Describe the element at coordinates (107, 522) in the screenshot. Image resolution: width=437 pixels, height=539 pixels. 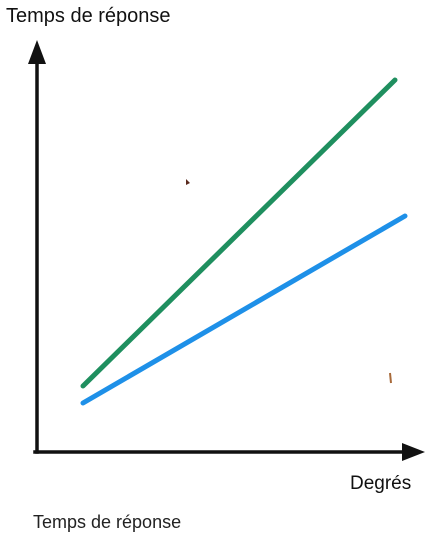
I see `figure-caption: Temps de réponse` at that location.